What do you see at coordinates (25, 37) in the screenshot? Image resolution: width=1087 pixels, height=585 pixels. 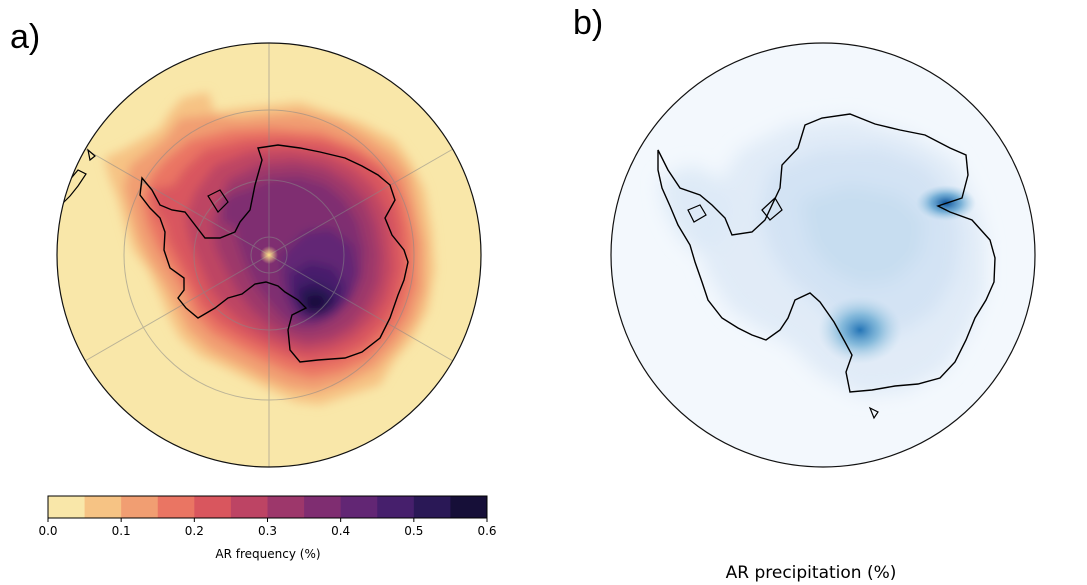 I see `panel-a-label: a)` at bounding box center [25, 37].